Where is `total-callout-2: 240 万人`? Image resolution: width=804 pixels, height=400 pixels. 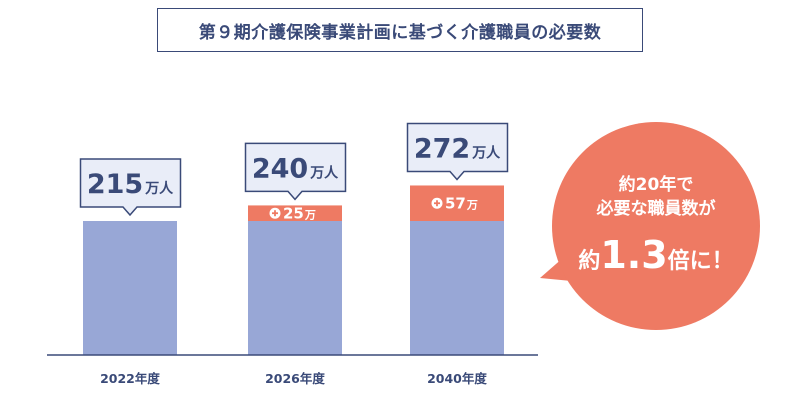
total-callout-2: 240 万人 is located at coordinates (295, 171).